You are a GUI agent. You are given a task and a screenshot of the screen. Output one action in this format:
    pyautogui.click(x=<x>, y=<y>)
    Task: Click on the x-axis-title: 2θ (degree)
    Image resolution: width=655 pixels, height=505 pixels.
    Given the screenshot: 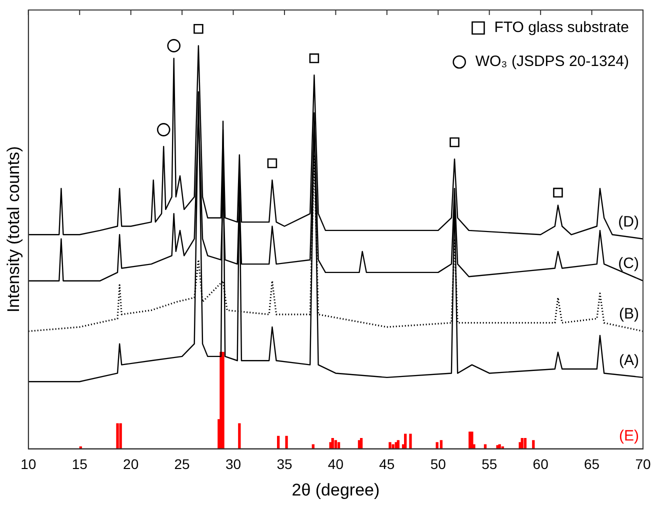 What is the action you would take?
    pyautogui.click(x=336, y=490)
    